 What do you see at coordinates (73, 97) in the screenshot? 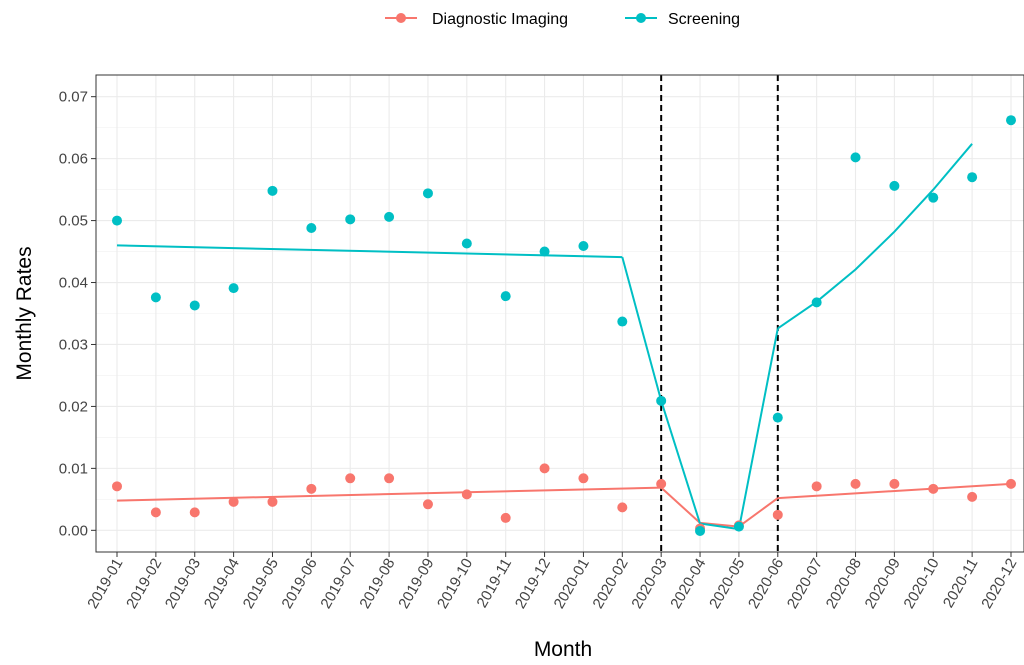
I see `y-tick-label: 0.07` at bounding box center [73, 97].